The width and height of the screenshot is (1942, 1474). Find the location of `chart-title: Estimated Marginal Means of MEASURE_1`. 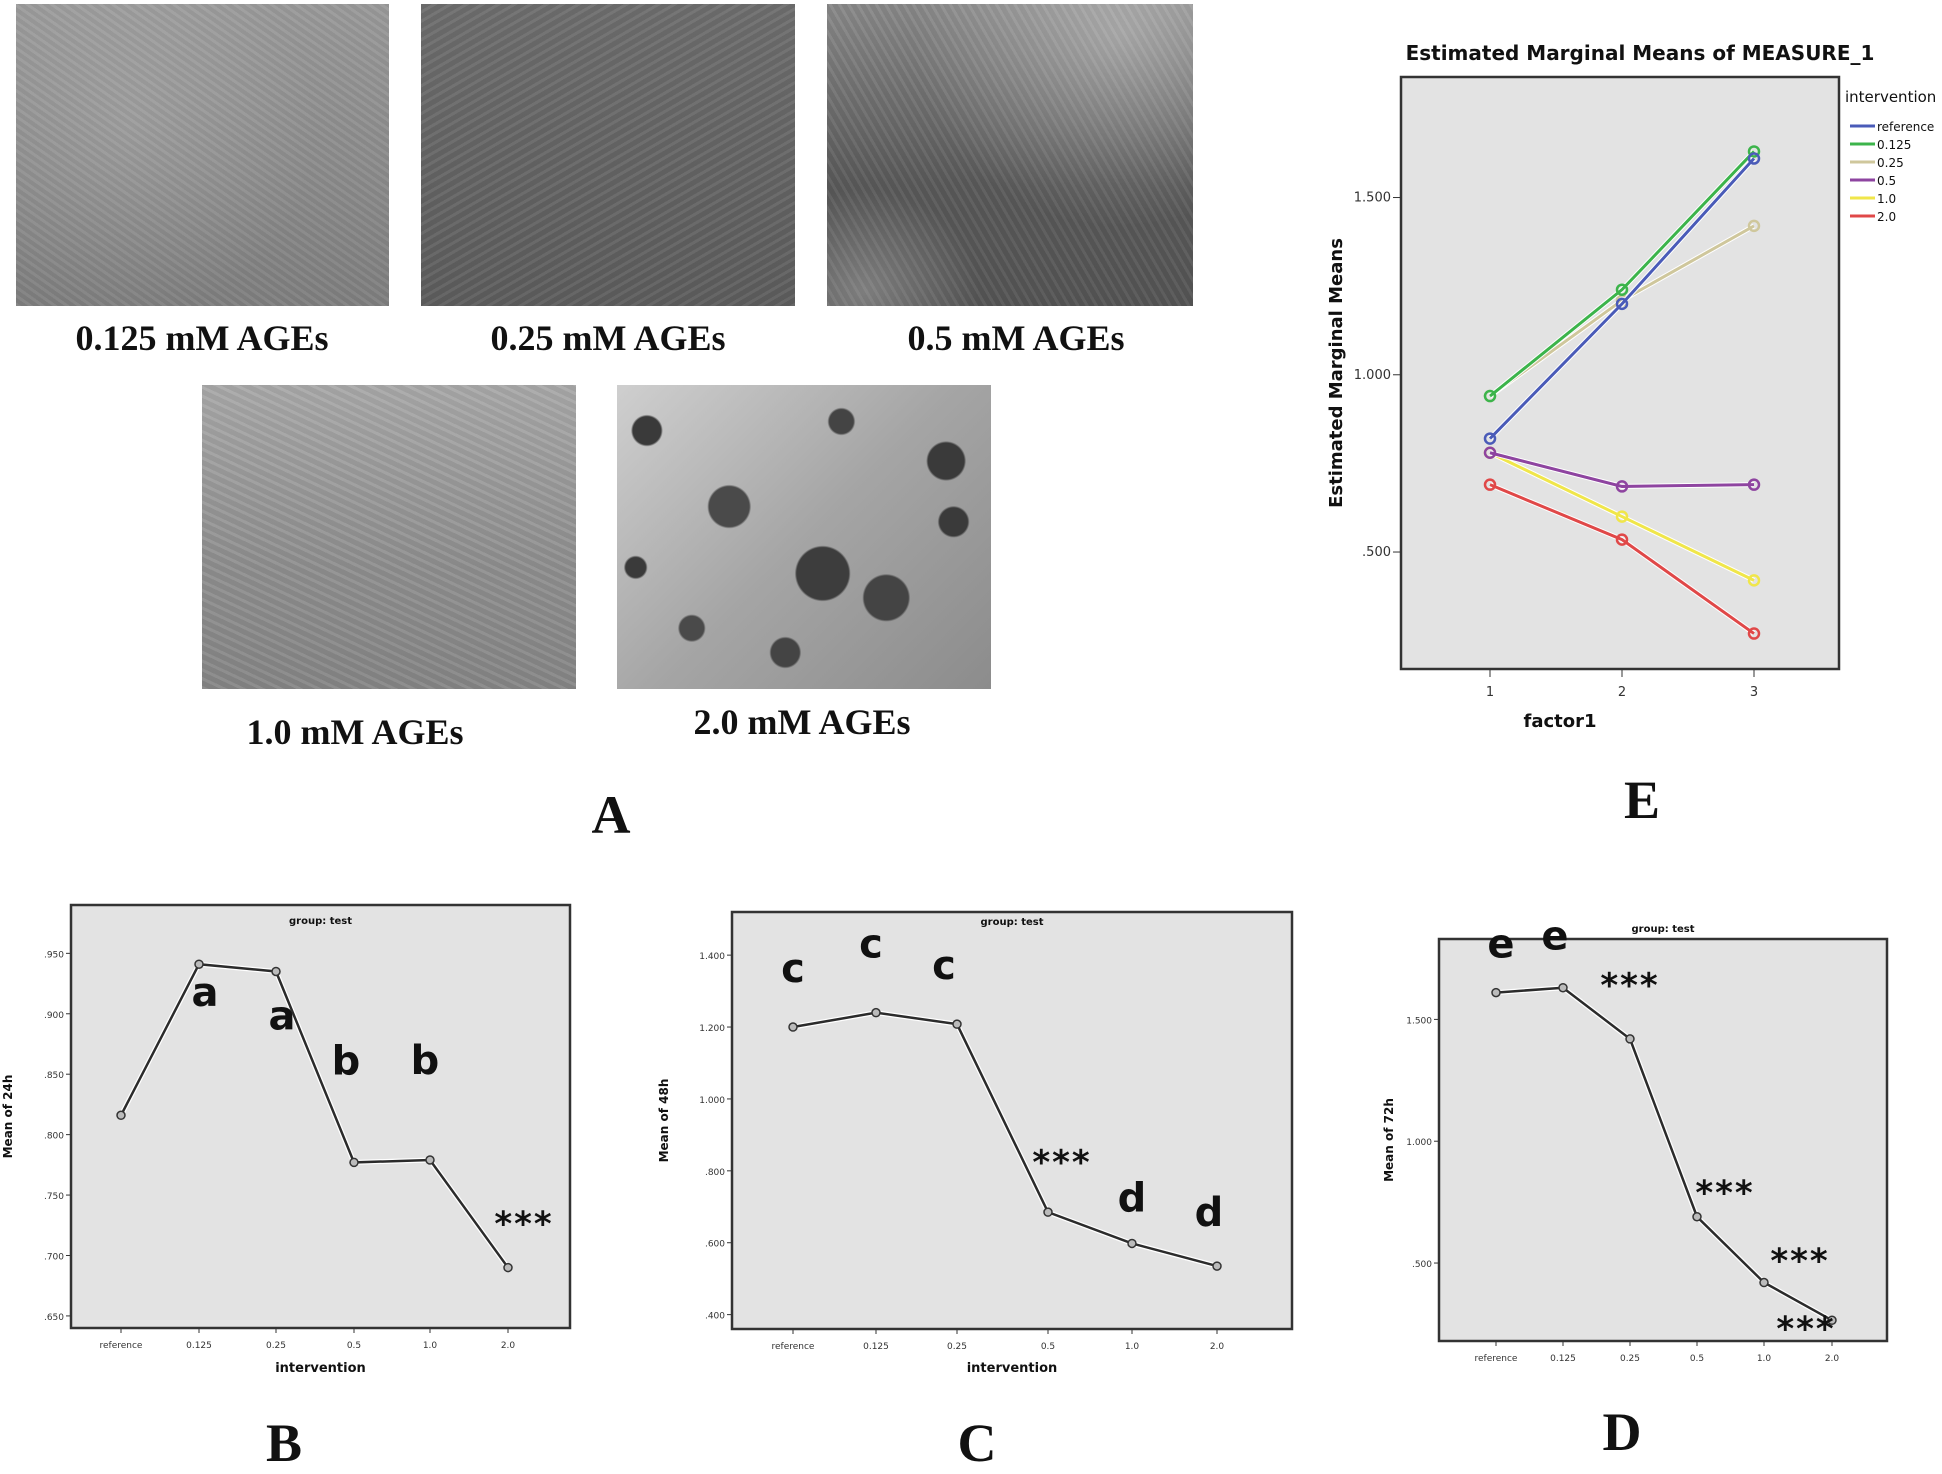

chart-title: Estimated Marginal Means of MEASURE_1 is located at coordinates (1640, 53).